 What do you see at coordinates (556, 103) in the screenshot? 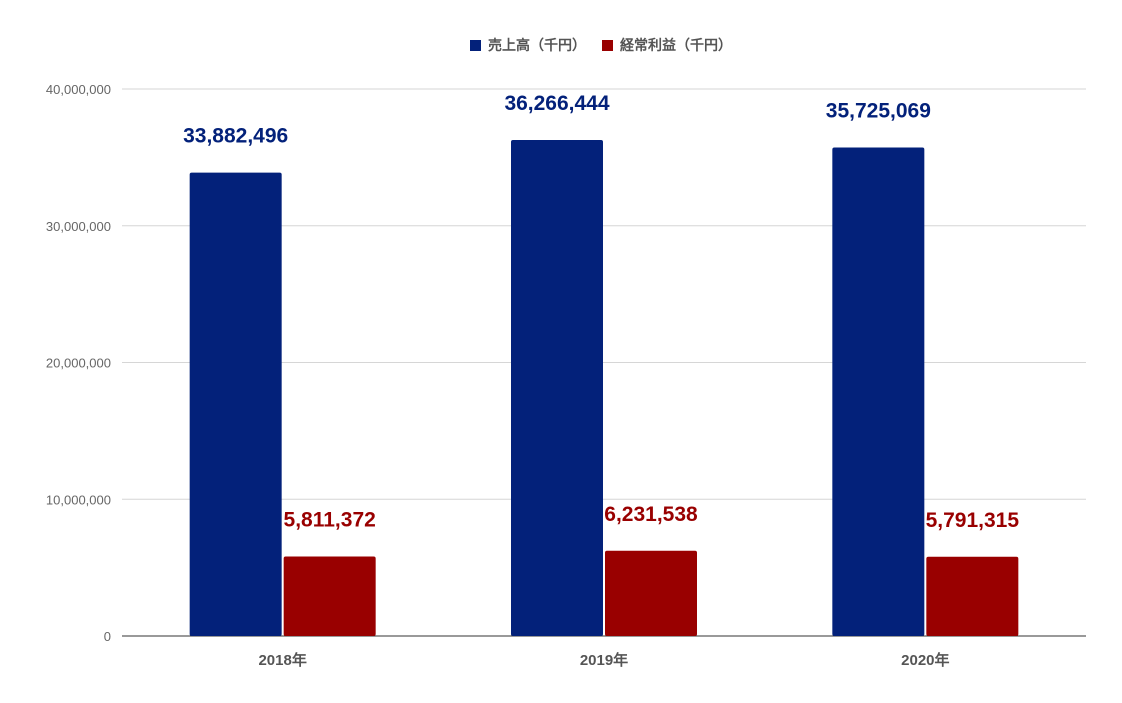
I see `data-label-sales: 36,266,444` at bounding box center [556, 103].